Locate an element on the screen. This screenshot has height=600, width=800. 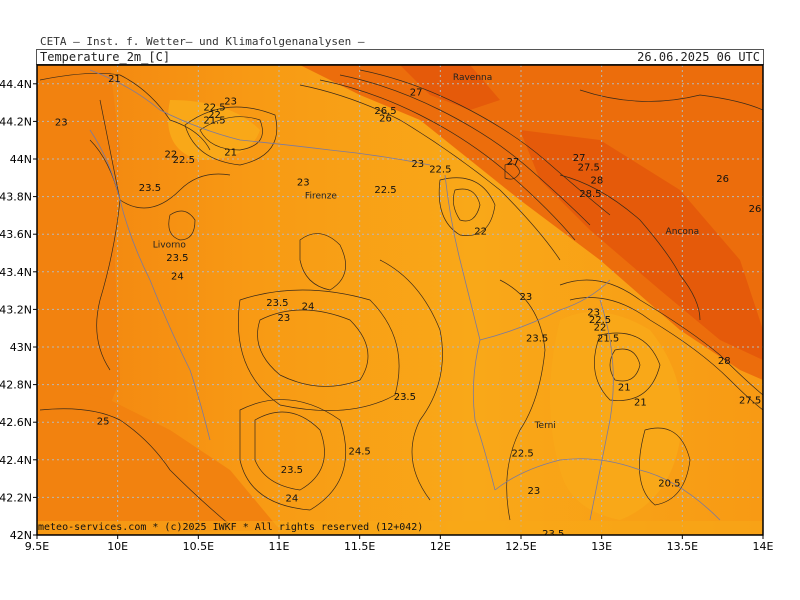
city-label: Ancona is located at coordinates (683, 232).